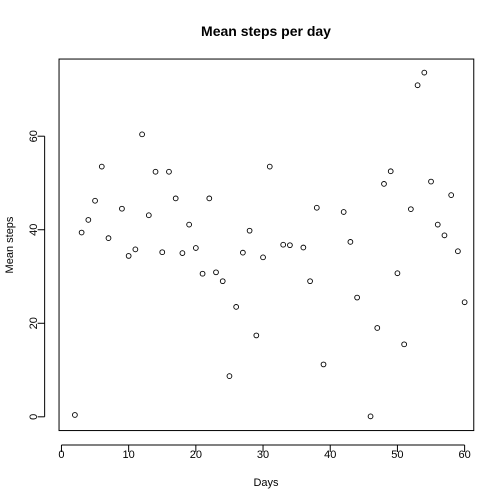  I want to click on chart-title: Mean steps per day, so click(266, 31).